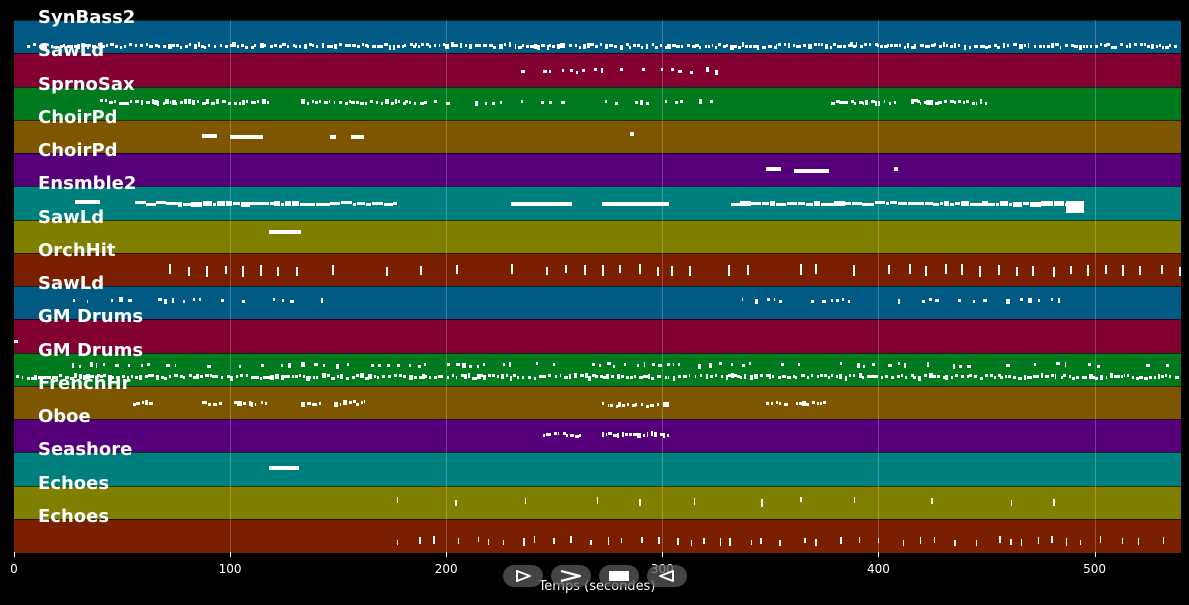  What do you see at coordinates (1095, 286) in the screenshot?
I see `grid-line` at bounding box center [1095, 286].